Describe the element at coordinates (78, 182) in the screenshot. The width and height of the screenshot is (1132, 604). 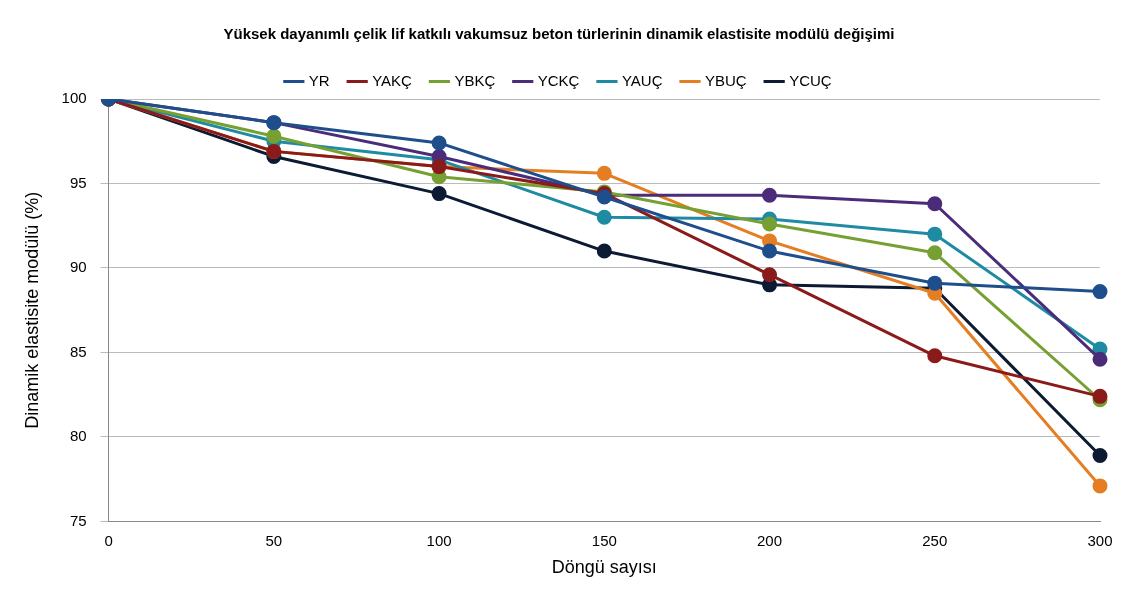
I see `y-tick-label: 95` at that location.